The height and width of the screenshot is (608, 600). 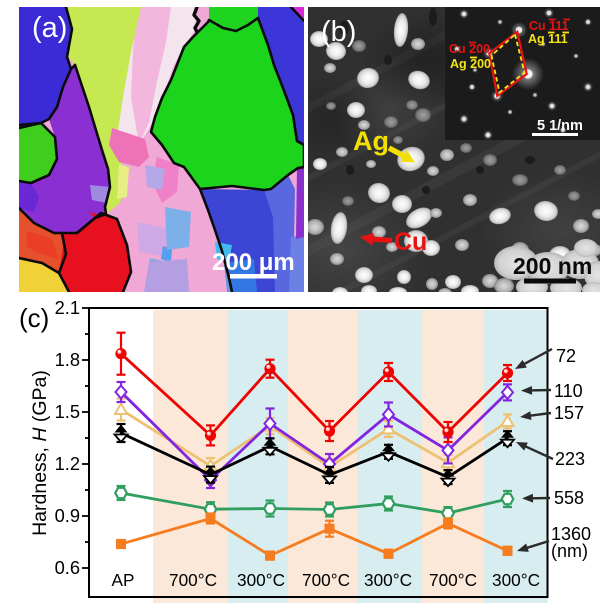 I want to click on svg-text: (b), so click(x=338, y=32).